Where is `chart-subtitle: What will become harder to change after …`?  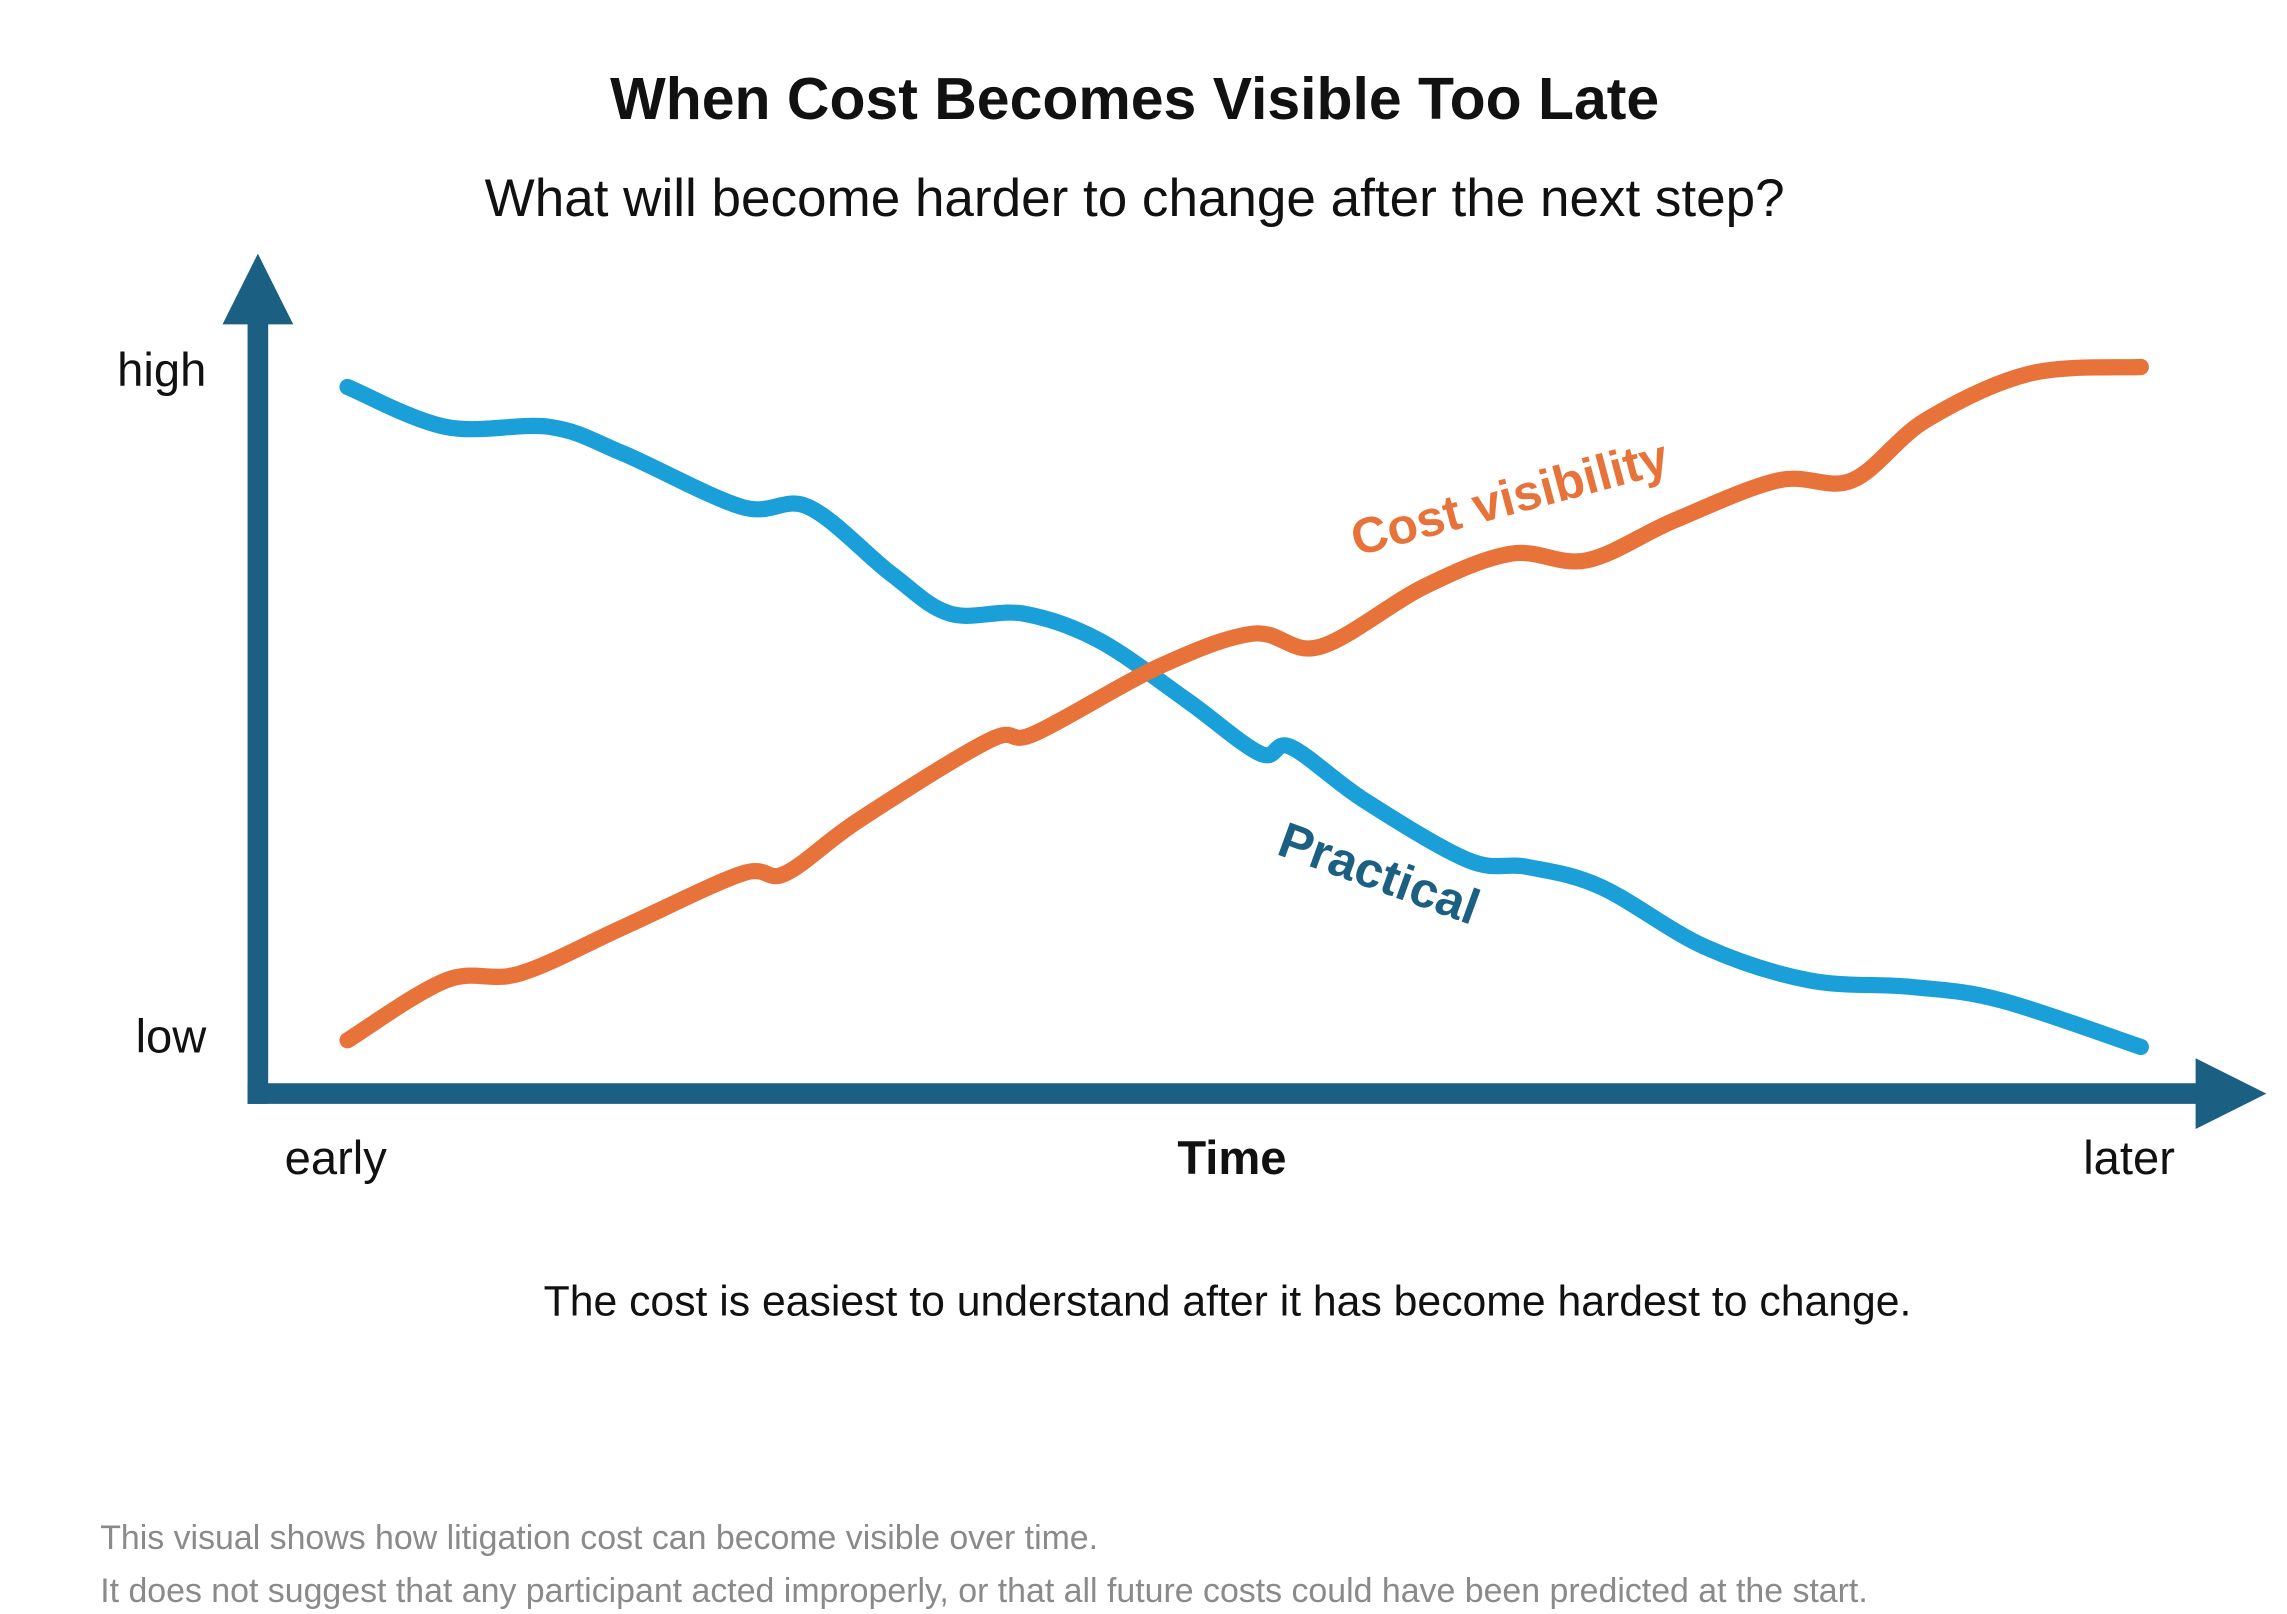
chart-subtitle: What will become harder to change after … is located at coordinates (1135, 198).